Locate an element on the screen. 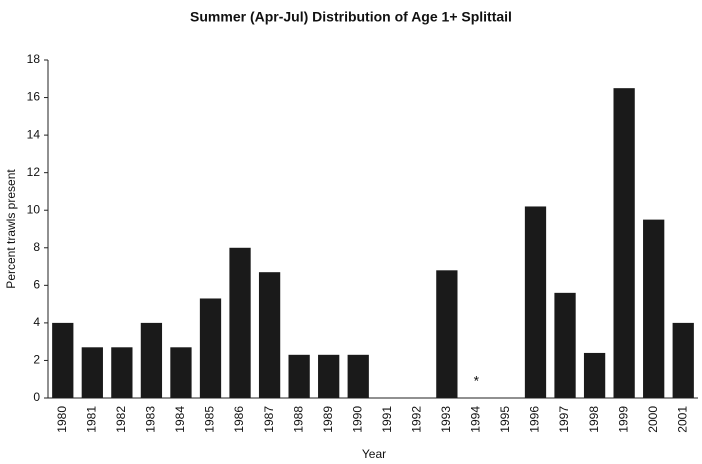  annotation: * is located at coordinates (477, 381).